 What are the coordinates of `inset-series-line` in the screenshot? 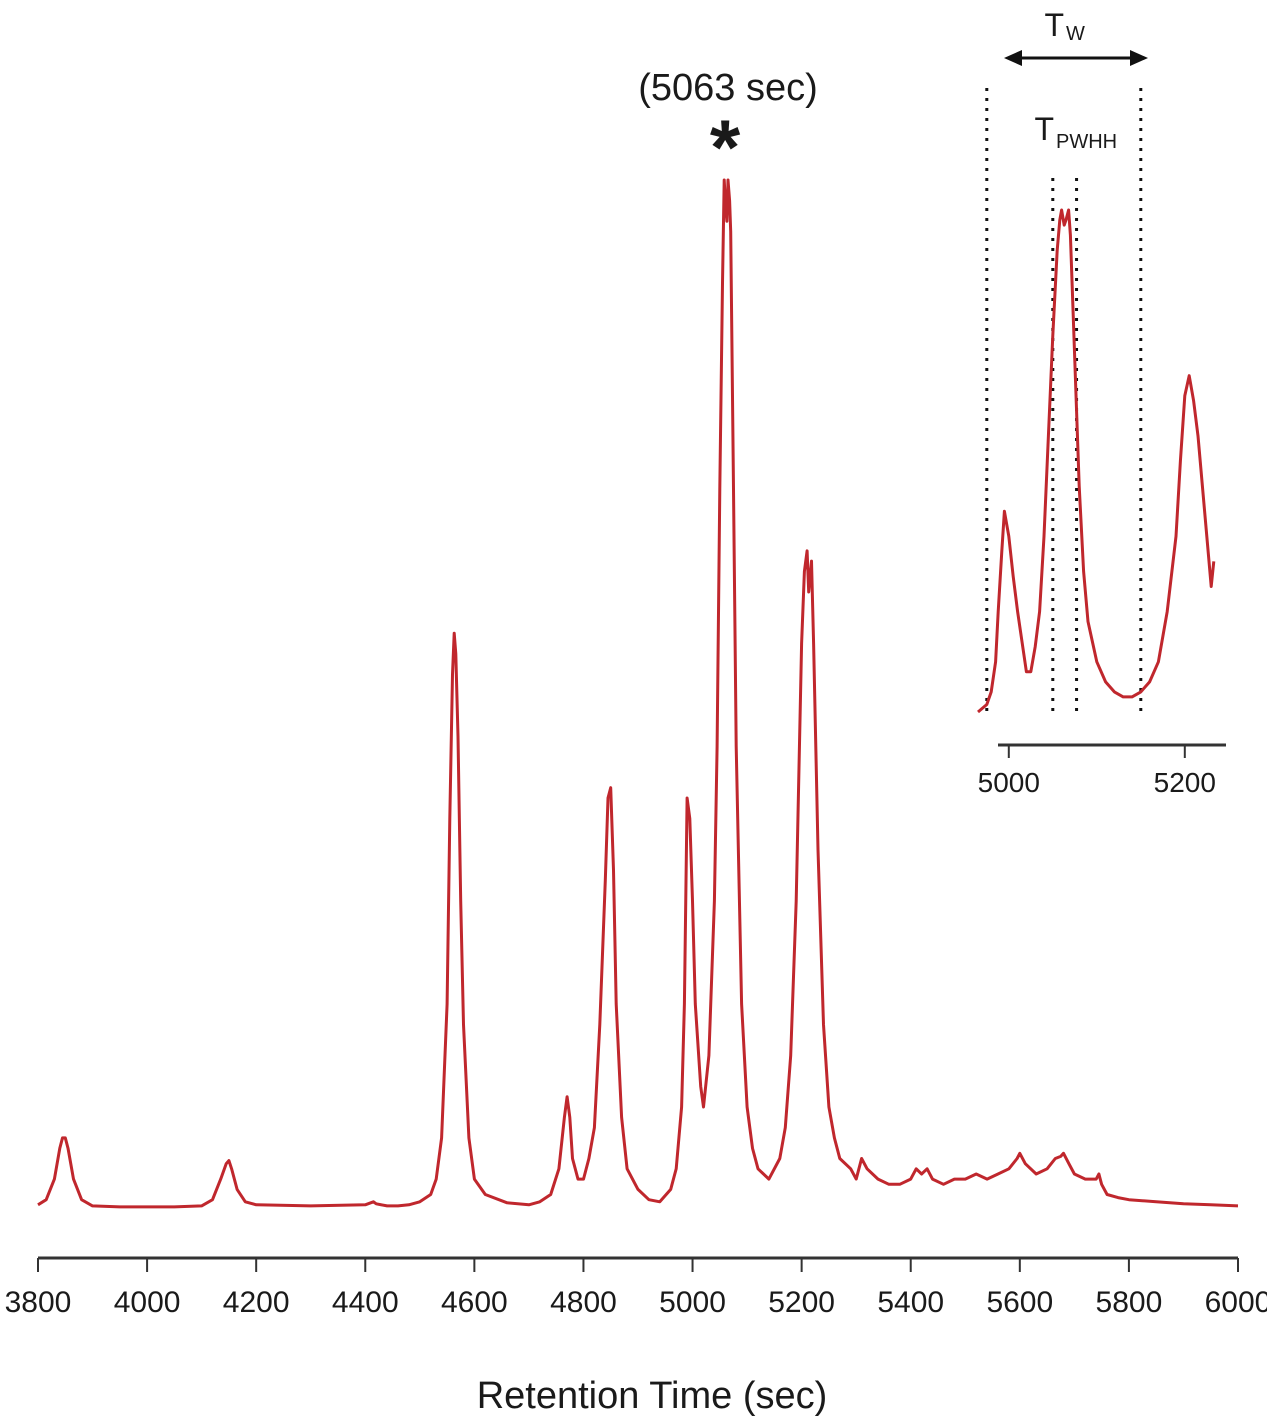 It's located at (1096, 461).